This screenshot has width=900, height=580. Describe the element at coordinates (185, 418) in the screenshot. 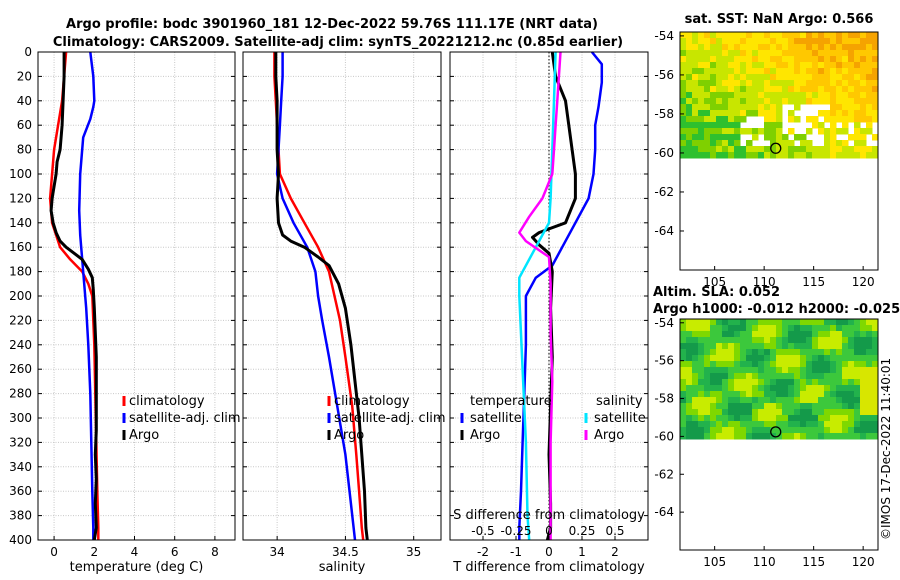

I see `legend-label: satellite-adj. clim` at that location.